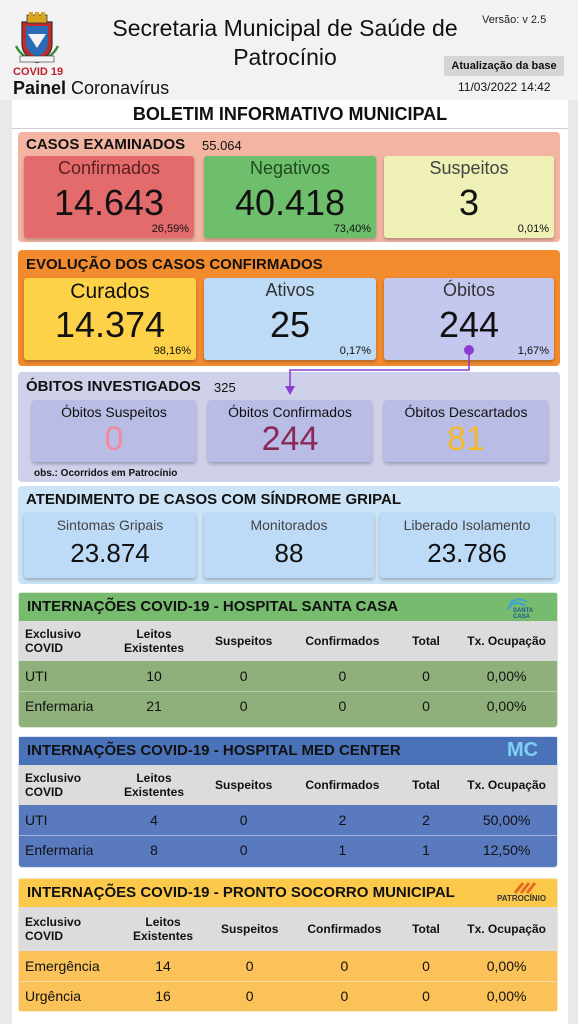  I want to click on card-confirmados: Confirmados 14.643 26,59%, so click(109, 197).